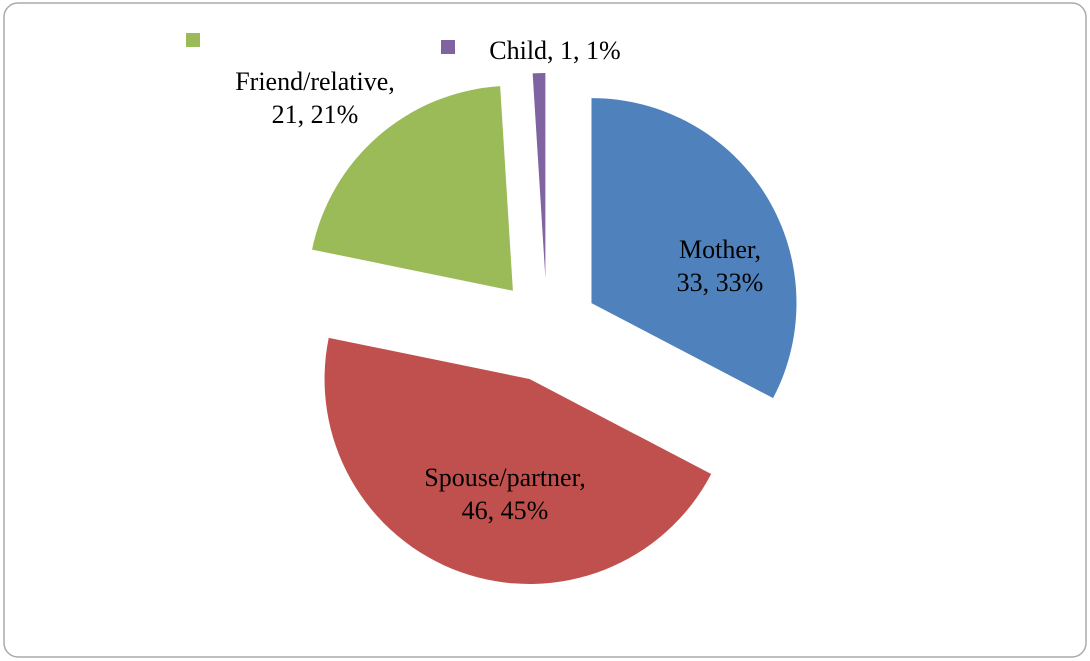 Image resolution: width=1090 pixels, height=661 pixels. I want to click on data-label: 21, 21%, so click(315, 114).